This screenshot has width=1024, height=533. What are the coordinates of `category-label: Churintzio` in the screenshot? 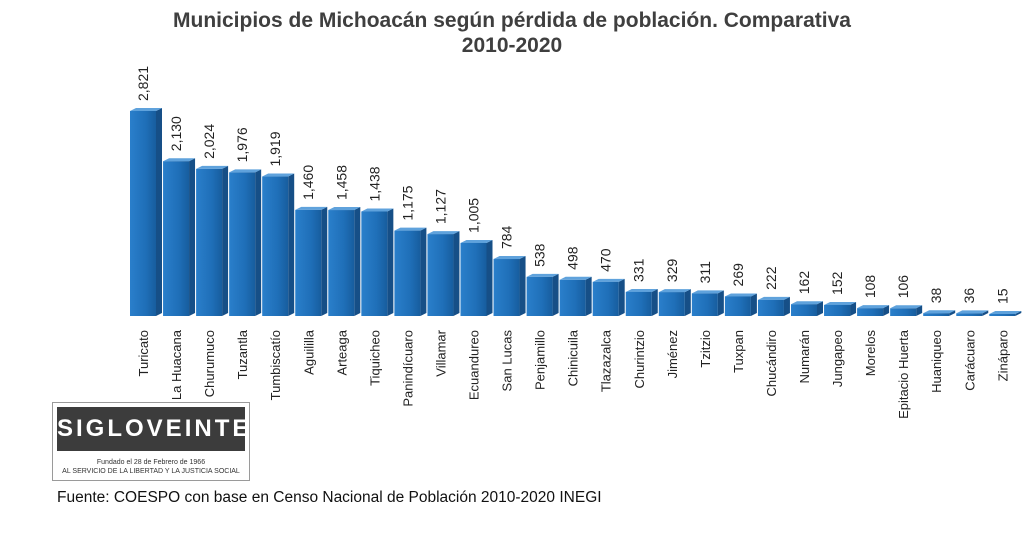 It's located at (639, 359).